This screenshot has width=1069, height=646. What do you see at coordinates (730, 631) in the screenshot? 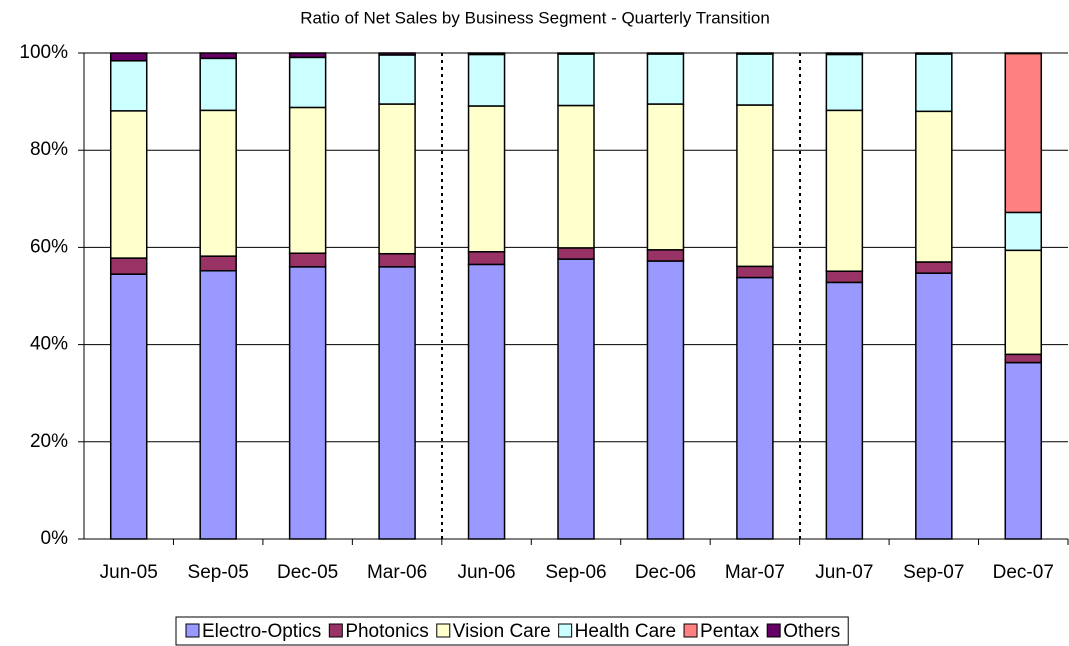
I see `legend-label: Pentax` at bounding box center [730, 631].